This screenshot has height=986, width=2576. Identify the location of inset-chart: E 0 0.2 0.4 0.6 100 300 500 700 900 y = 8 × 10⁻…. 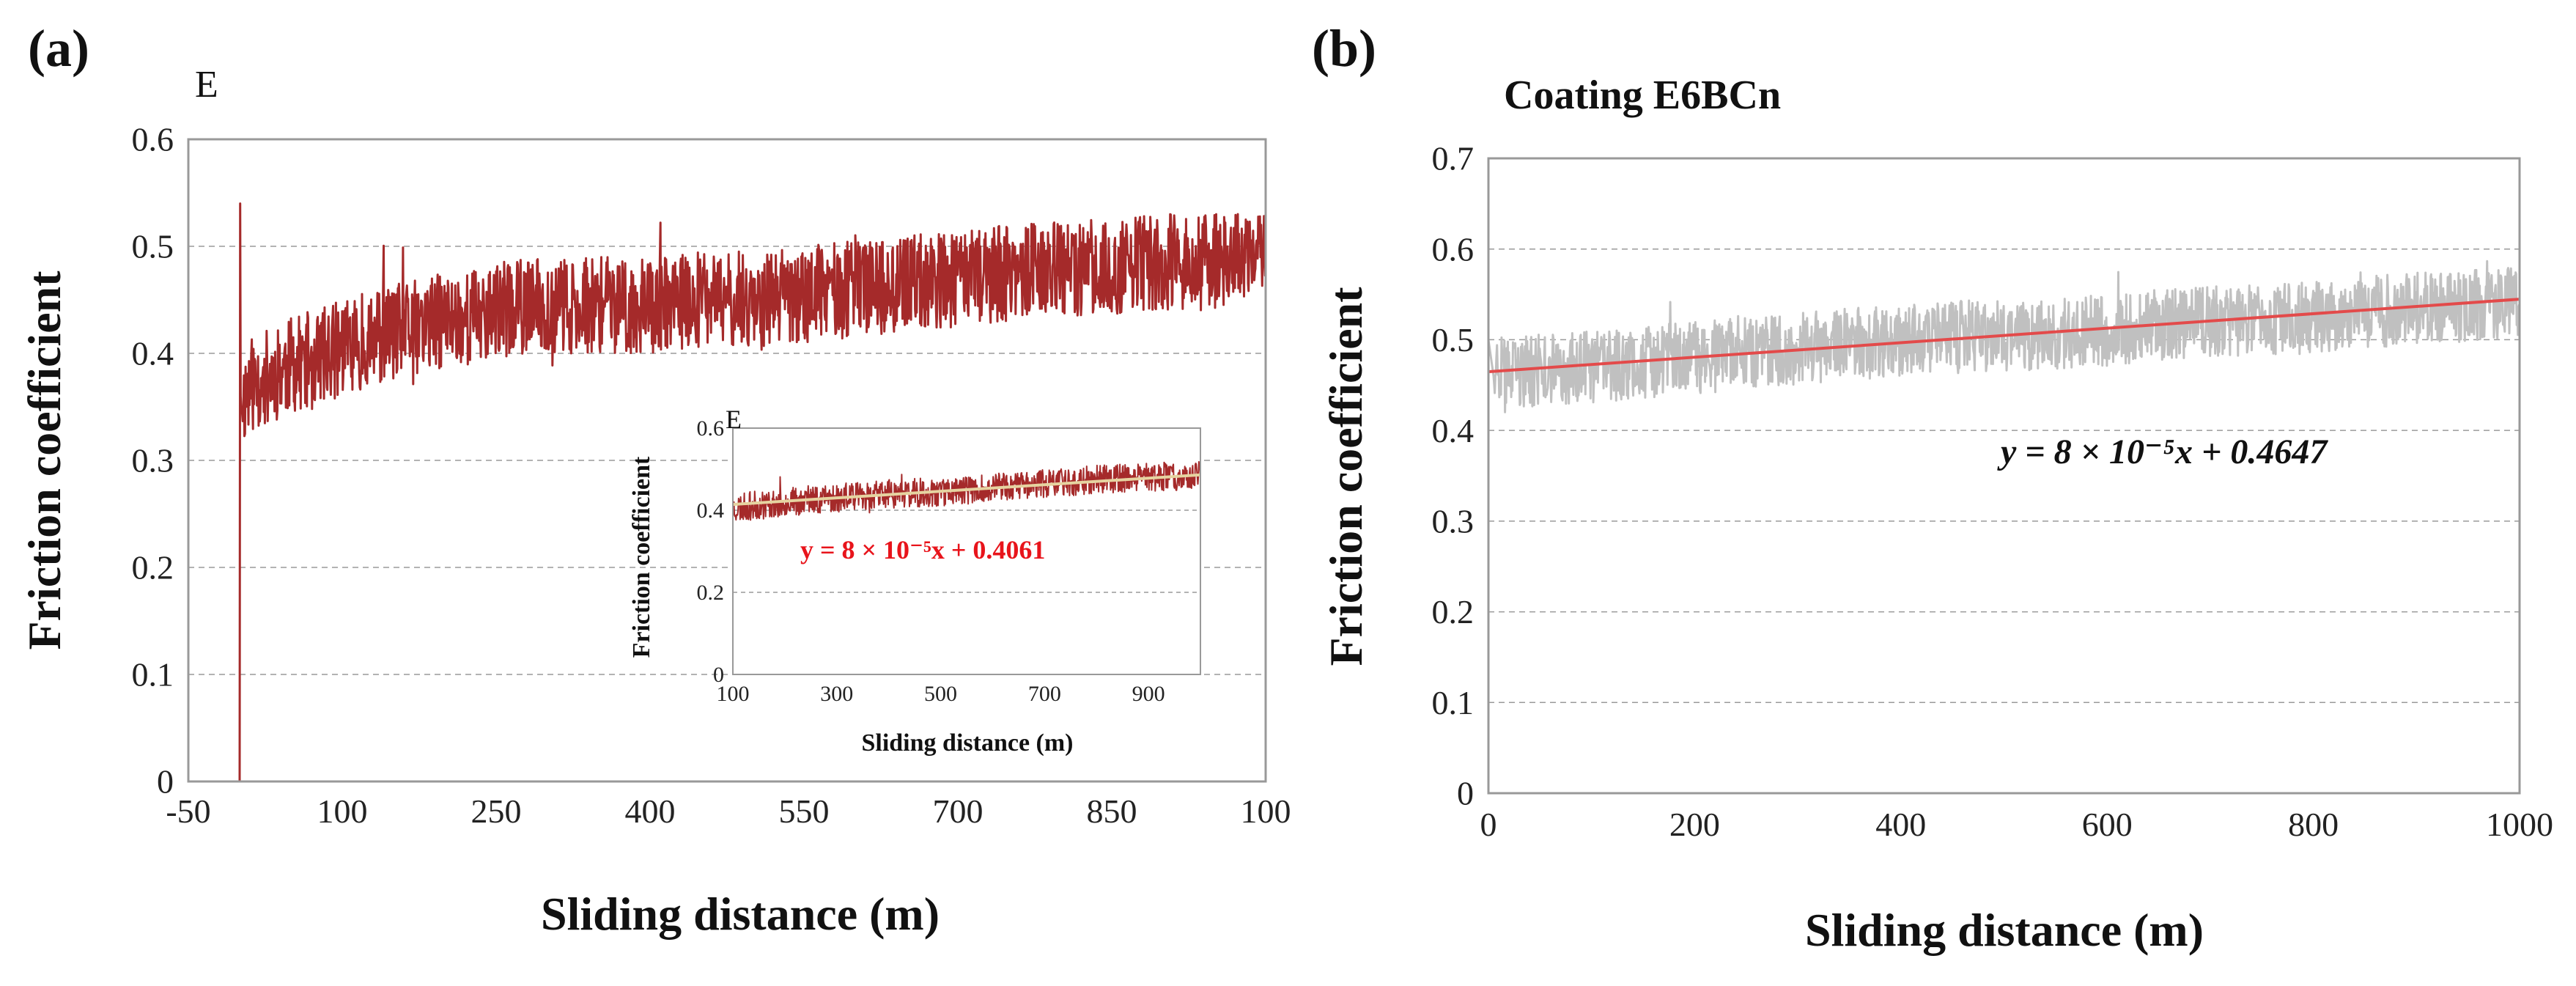
(915, 581).